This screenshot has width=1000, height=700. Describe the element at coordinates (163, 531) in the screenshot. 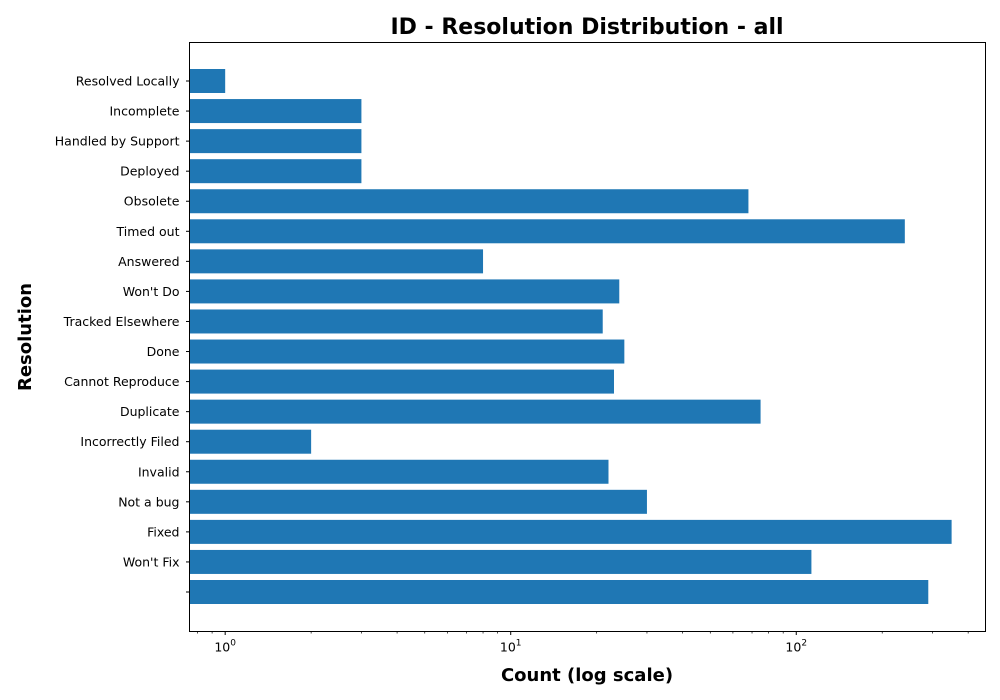

I see `y-tick-label: Fixed` at that location.